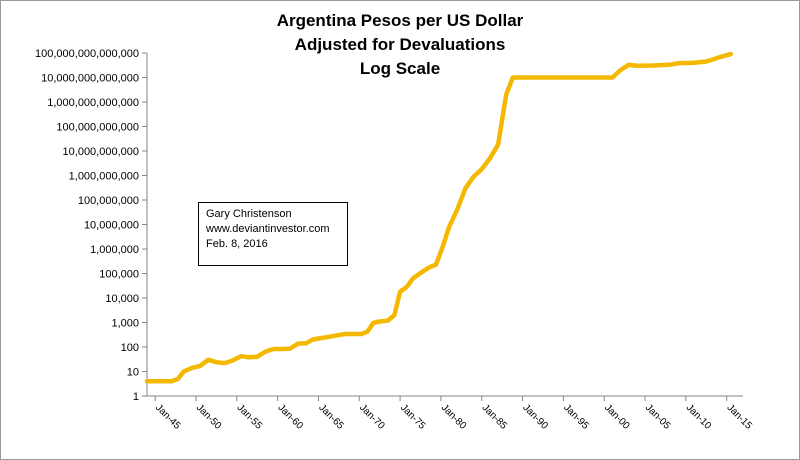  I want to click on x-tick-label-10: Jan-95, so click(576, 417).